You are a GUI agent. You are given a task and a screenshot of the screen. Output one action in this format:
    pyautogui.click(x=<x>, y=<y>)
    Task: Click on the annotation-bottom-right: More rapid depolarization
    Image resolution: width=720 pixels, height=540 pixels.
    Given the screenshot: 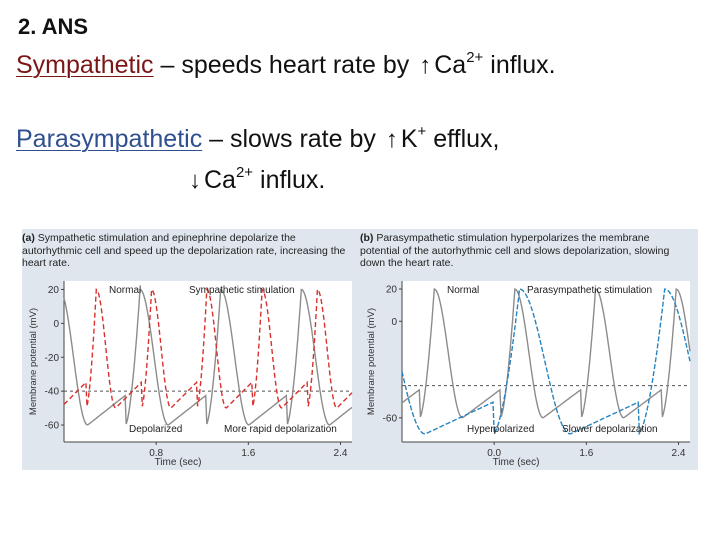 What is the action you would take?
    pyautogui.click(x=280, y=429)
    